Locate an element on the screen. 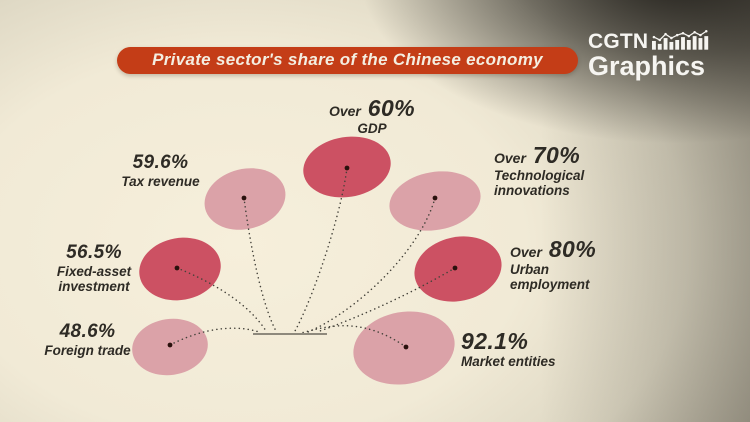 The image size is (750, 422). category-label: Tax revenue is located at coordinates (160, 181).